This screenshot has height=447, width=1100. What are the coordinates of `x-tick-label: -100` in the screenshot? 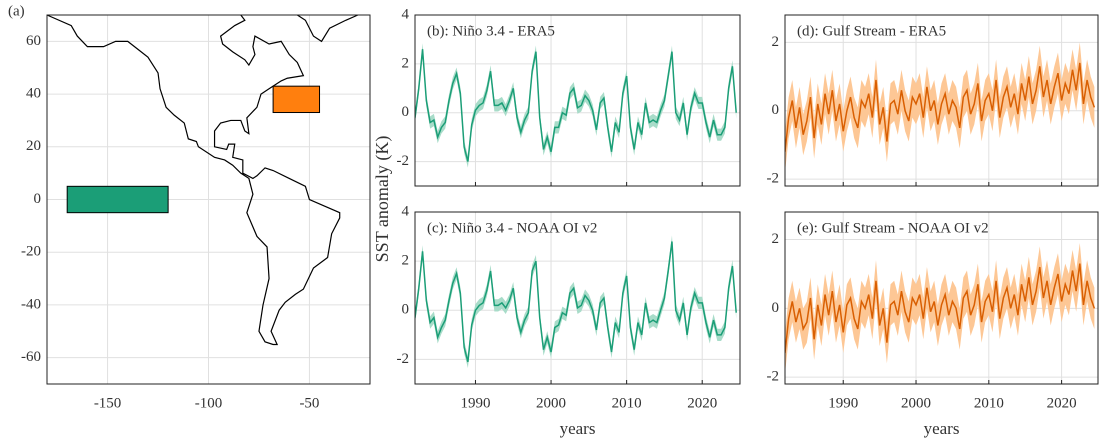 It's located at (209, 403).